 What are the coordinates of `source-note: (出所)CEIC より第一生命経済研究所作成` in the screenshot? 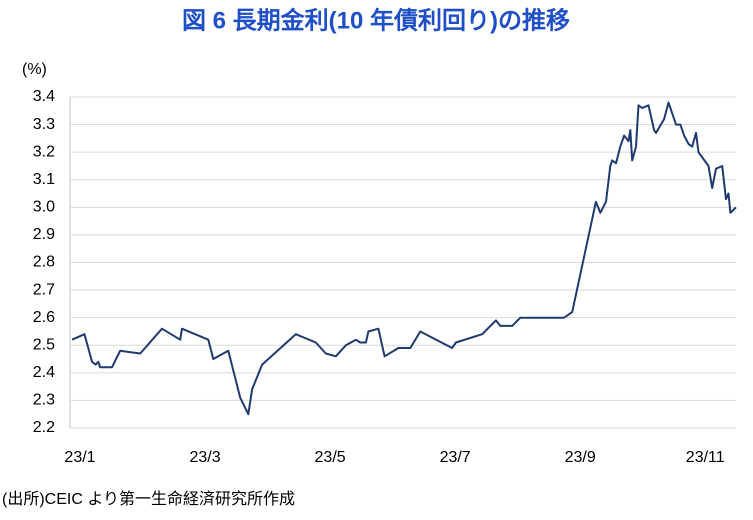 It's located at (148, 499).